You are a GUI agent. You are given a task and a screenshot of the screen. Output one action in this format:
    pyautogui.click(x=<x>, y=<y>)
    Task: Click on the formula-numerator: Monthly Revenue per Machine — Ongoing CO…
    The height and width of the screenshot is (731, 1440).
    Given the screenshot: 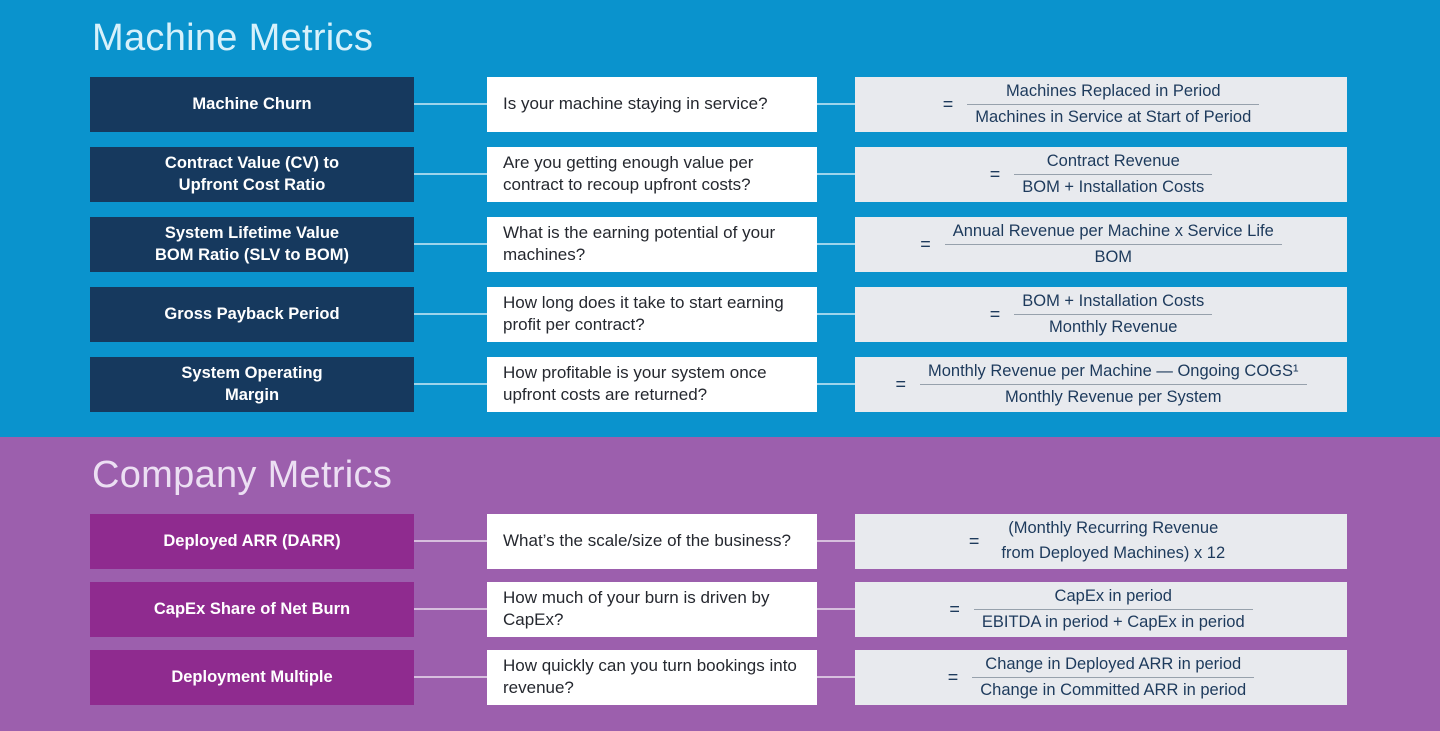 What is the action you would take?
    pyautogui.click(x=1113, y=373)
    